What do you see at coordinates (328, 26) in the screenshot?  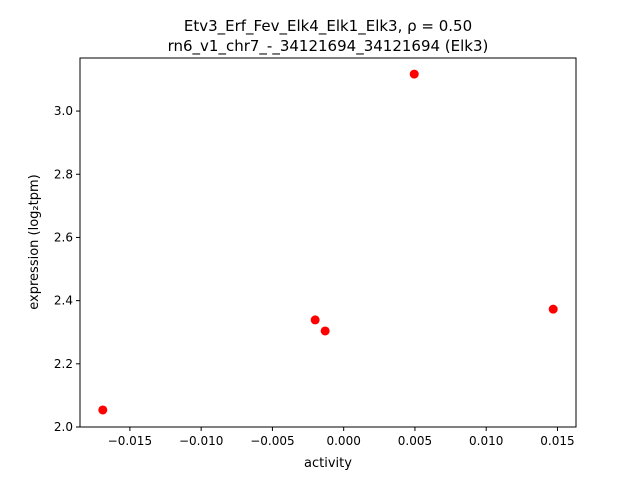 I see `chart-title-line1: Etv3_Erf_Fev_Elk4_Elk1_Elk3, ρ = 0.50` at bounding box center [328, 26].